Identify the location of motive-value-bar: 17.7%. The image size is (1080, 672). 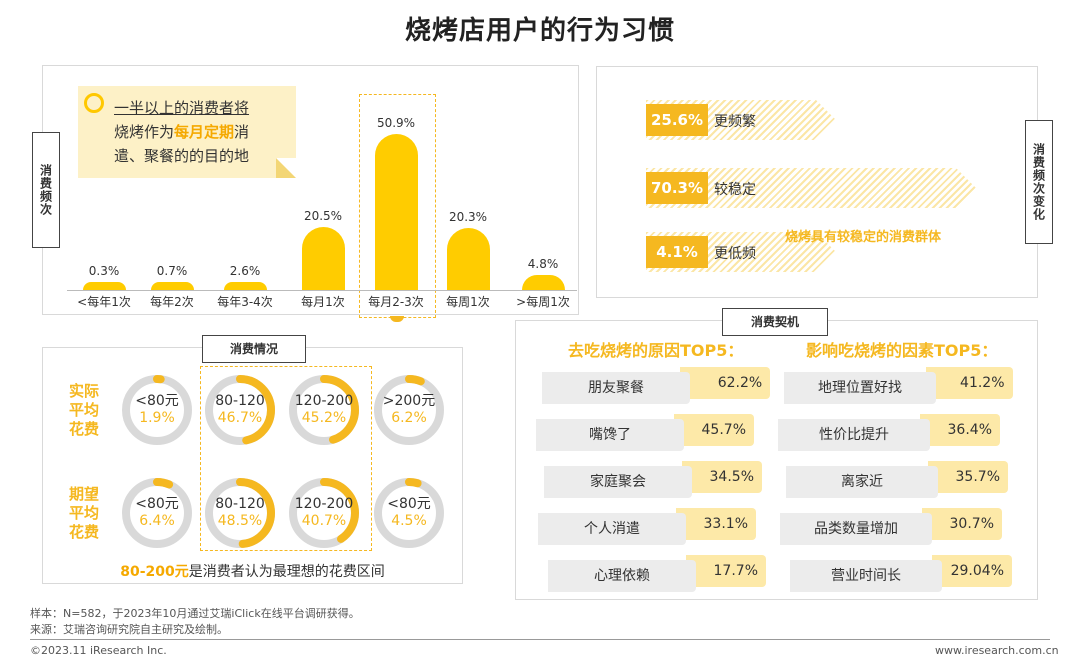
(726, 571).